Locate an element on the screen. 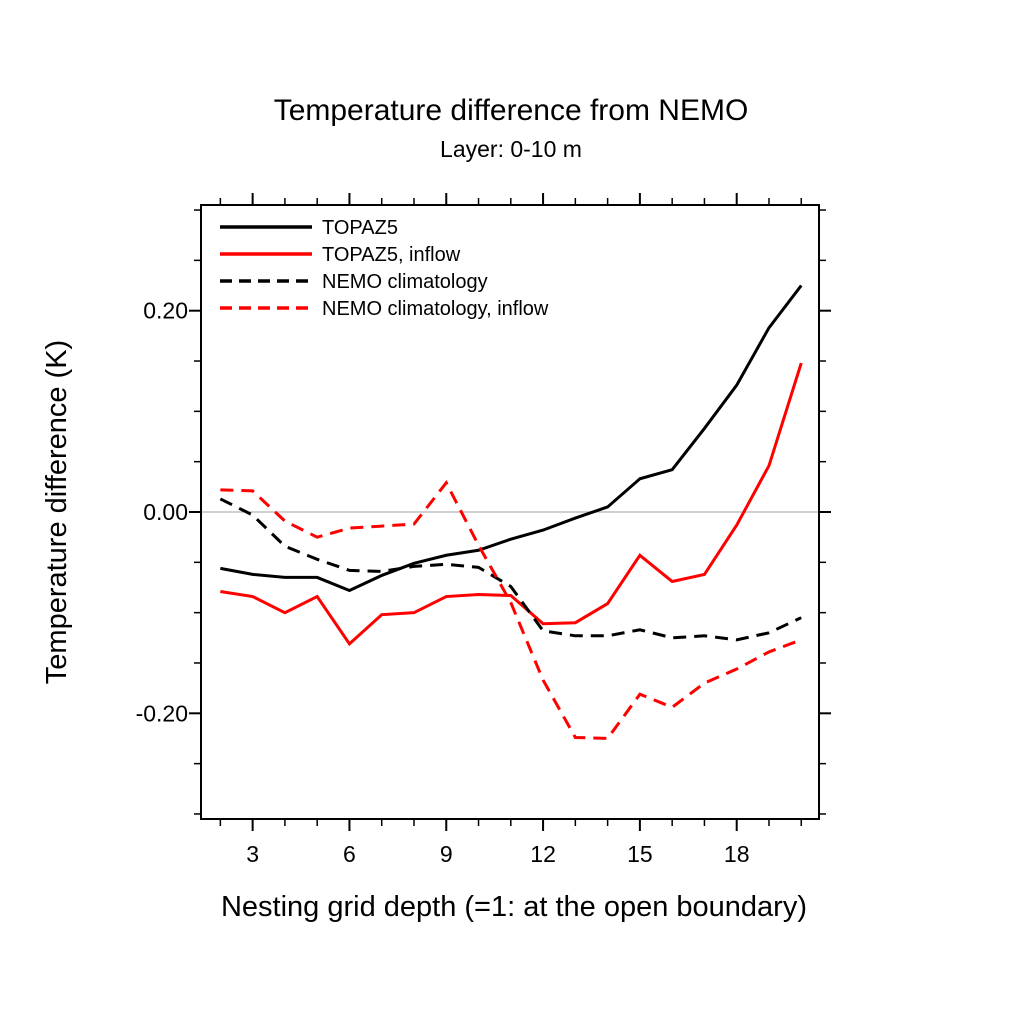 The width and height of the screenshot is (1024, 1029). x-tick-label: 18 is located at coordinates (737, 854).